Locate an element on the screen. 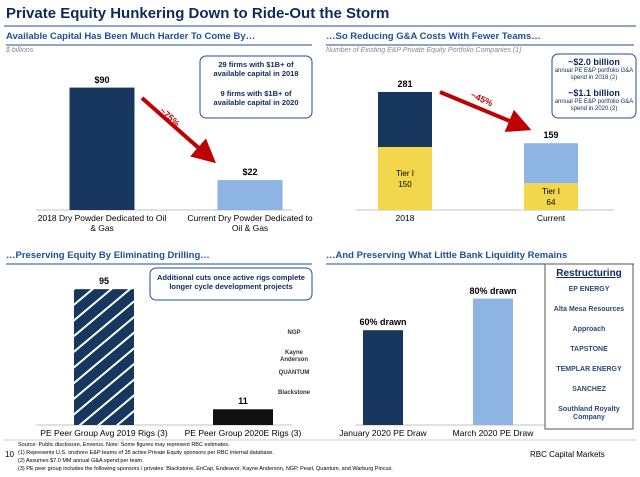  segment-label: 150 is located at coordinates (405, 184).